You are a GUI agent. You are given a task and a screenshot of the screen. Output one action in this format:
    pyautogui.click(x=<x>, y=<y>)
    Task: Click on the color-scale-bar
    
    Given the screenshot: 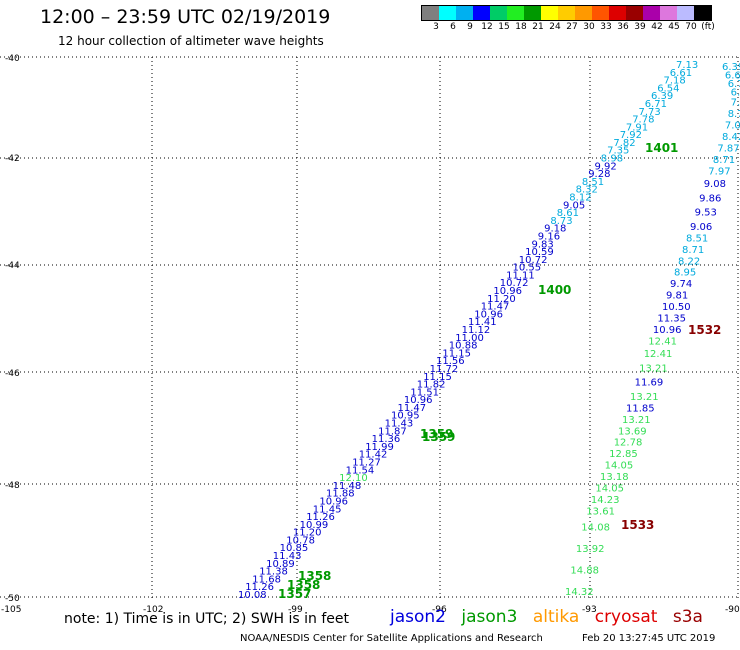 What is the action you would take?
    pyautogui.click(x=566, y=13)
    